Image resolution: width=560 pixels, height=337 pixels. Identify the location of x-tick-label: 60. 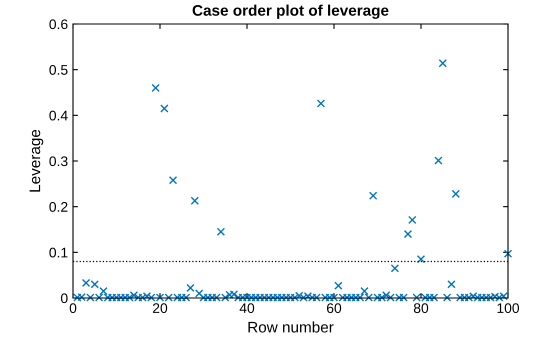
(334, 308).